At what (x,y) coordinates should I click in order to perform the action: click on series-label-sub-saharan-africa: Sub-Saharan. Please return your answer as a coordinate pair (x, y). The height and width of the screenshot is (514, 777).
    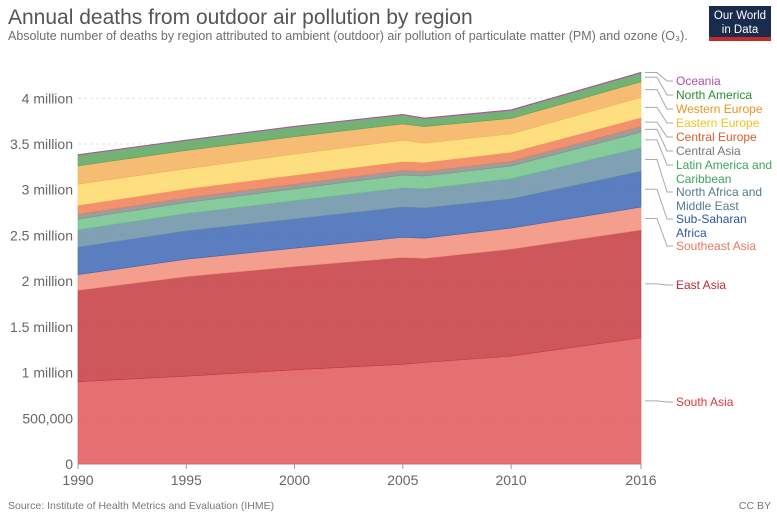
    Looking at the image, I should click on (711, 219).